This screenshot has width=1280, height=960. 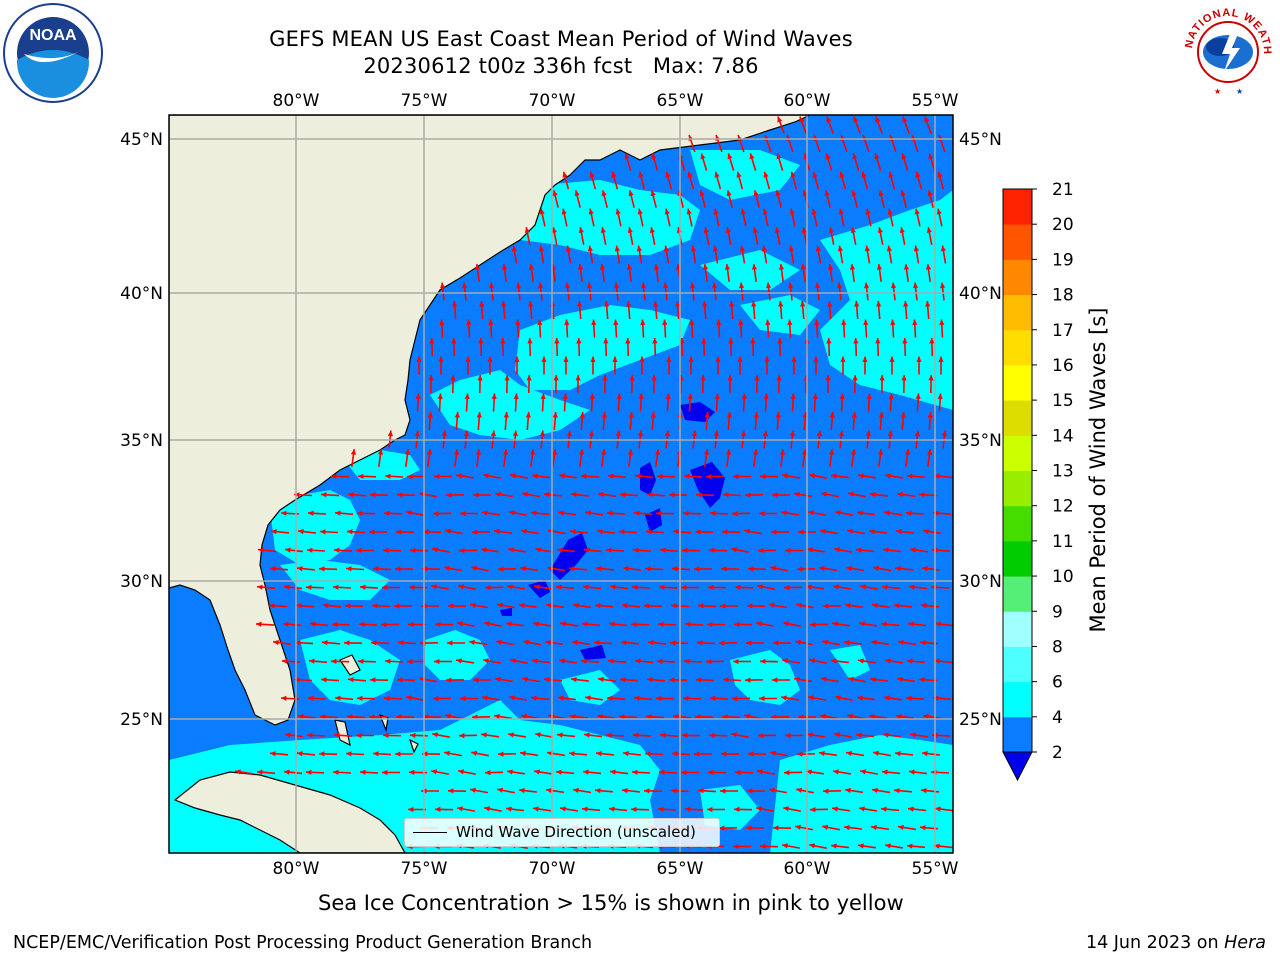 I want to click on colorbar: 2 4 6 8 9 10 11 12 13 14 15 16 17 18 19 20 21, so click(x=1038, y=481).